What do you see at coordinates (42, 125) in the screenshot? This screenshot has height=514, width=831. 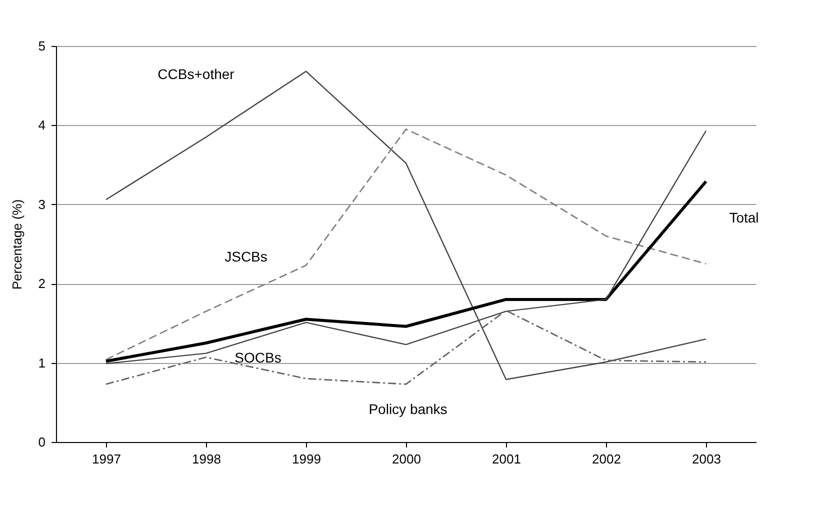 I see `y-tick-label: 4` at bounding box center [42, 125].